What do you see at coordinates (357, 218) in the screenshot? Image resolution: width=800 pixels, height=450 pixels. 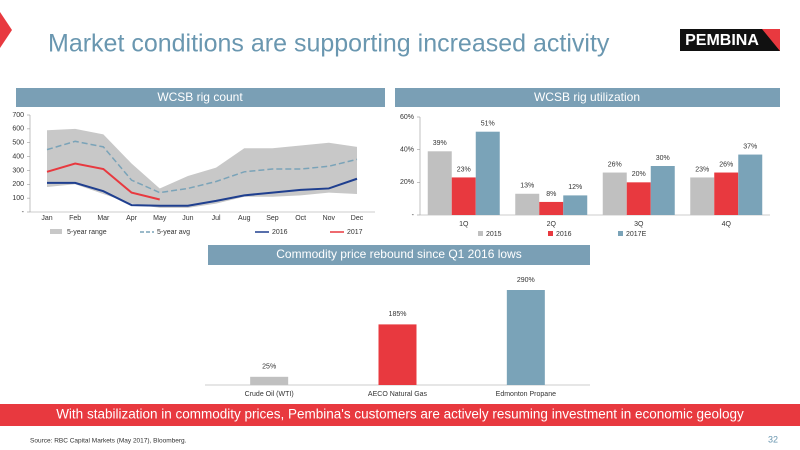 I see `x-tick-label: Dec` at bounding box center [357, 218].